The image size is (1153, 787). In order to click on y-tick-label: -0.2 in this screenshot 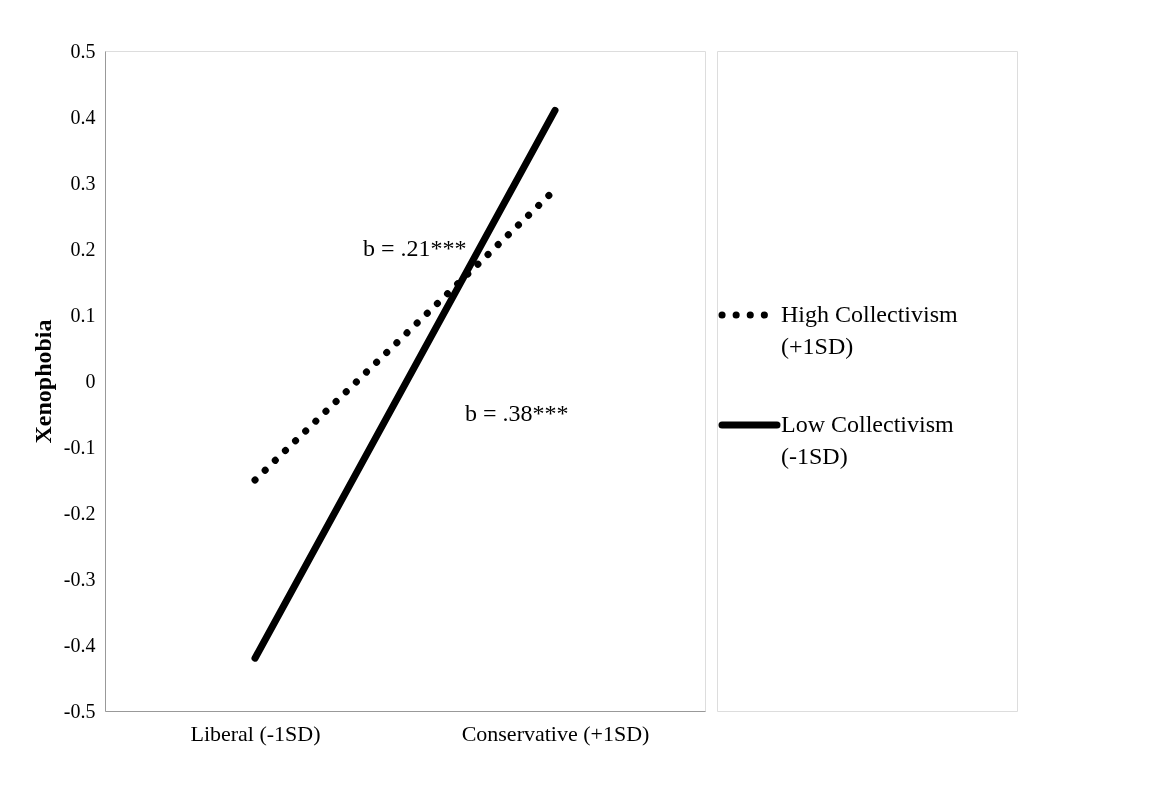, I will do `click(79, 512)`.